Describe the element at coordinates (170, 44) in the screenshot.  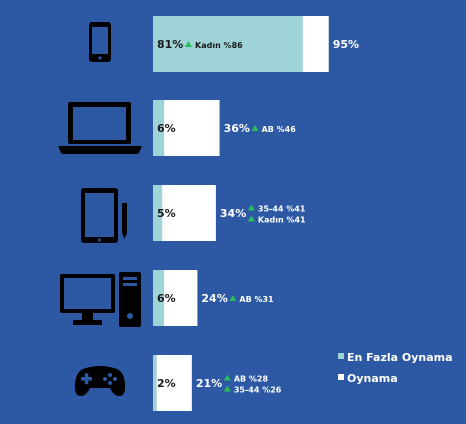
I see `label-en-fazla-0: 81%` at that location.